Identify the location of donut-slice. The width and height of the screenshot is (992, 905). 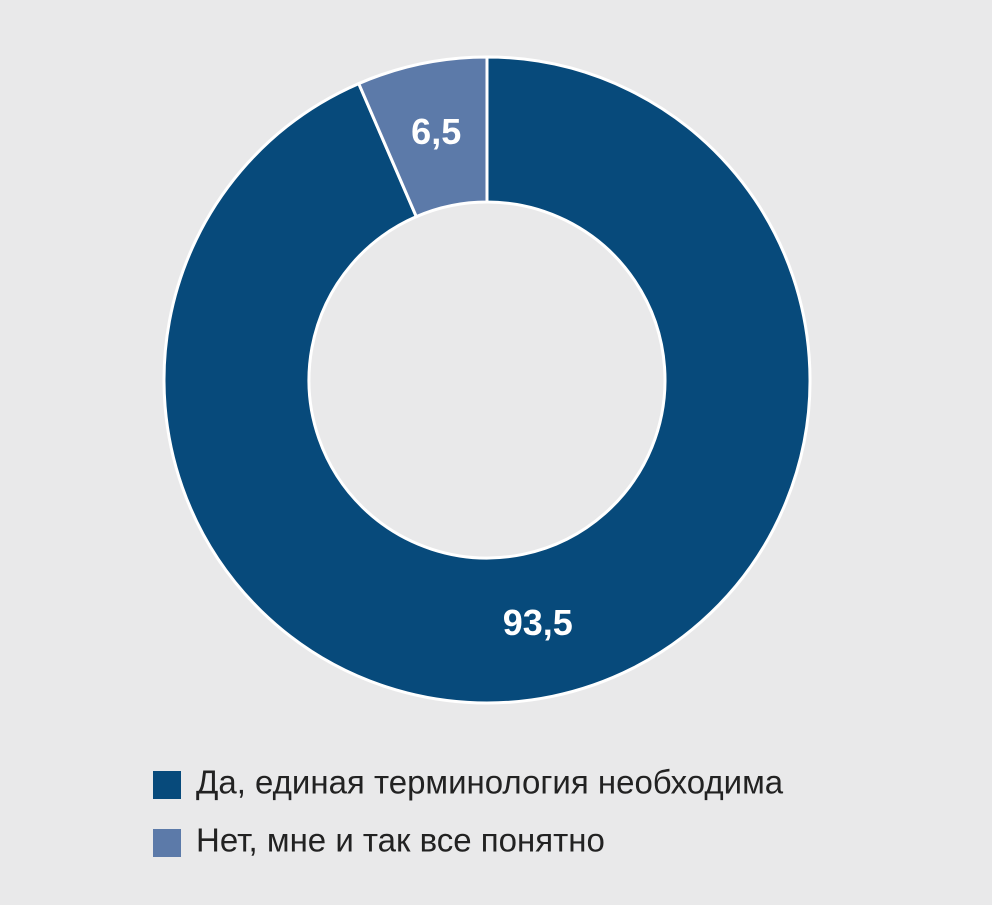
(422, 137).